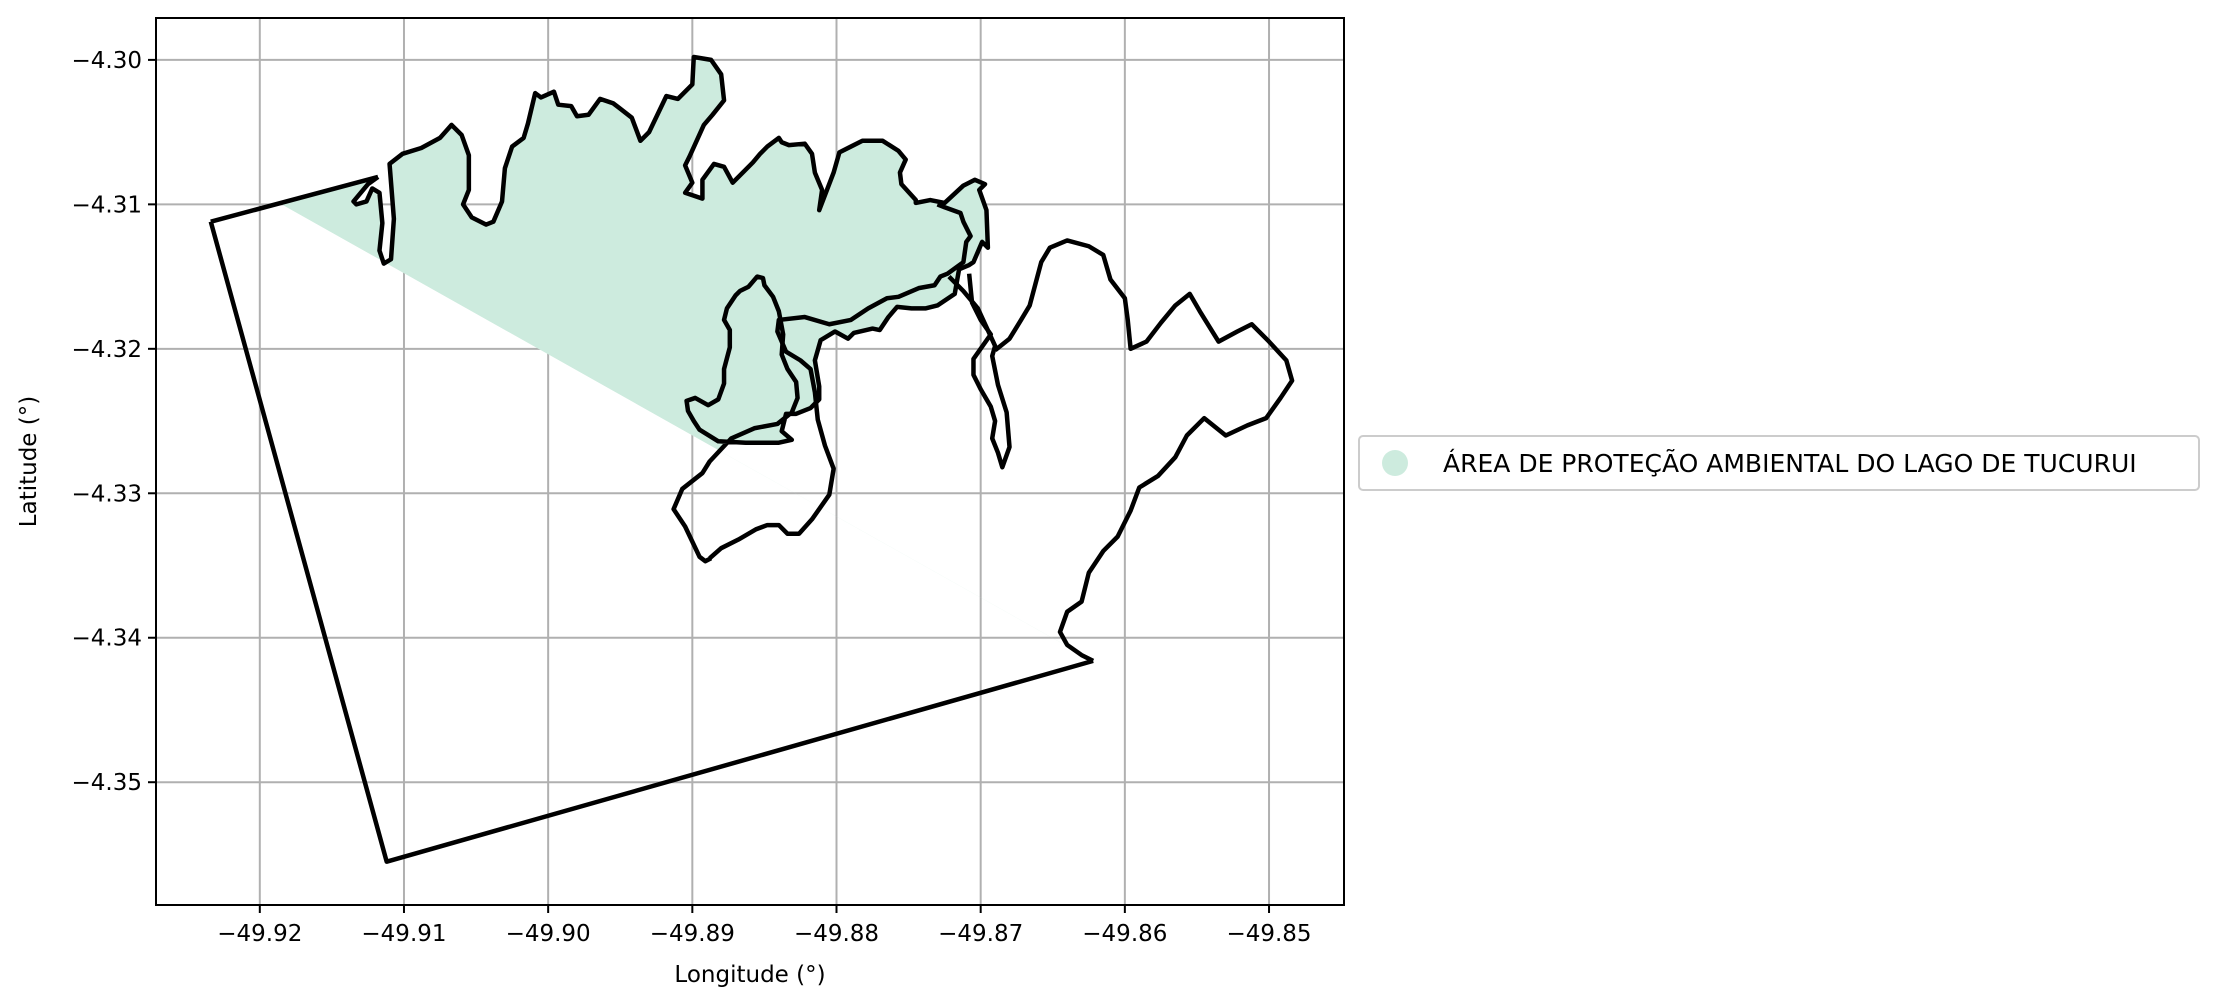 Image resolution: width=2213 pixels, height=1006 pixels. What do you see at coordinates (979, 371) in the screenshot?
I see `coastline-channel` at bounding box center [979, 371].